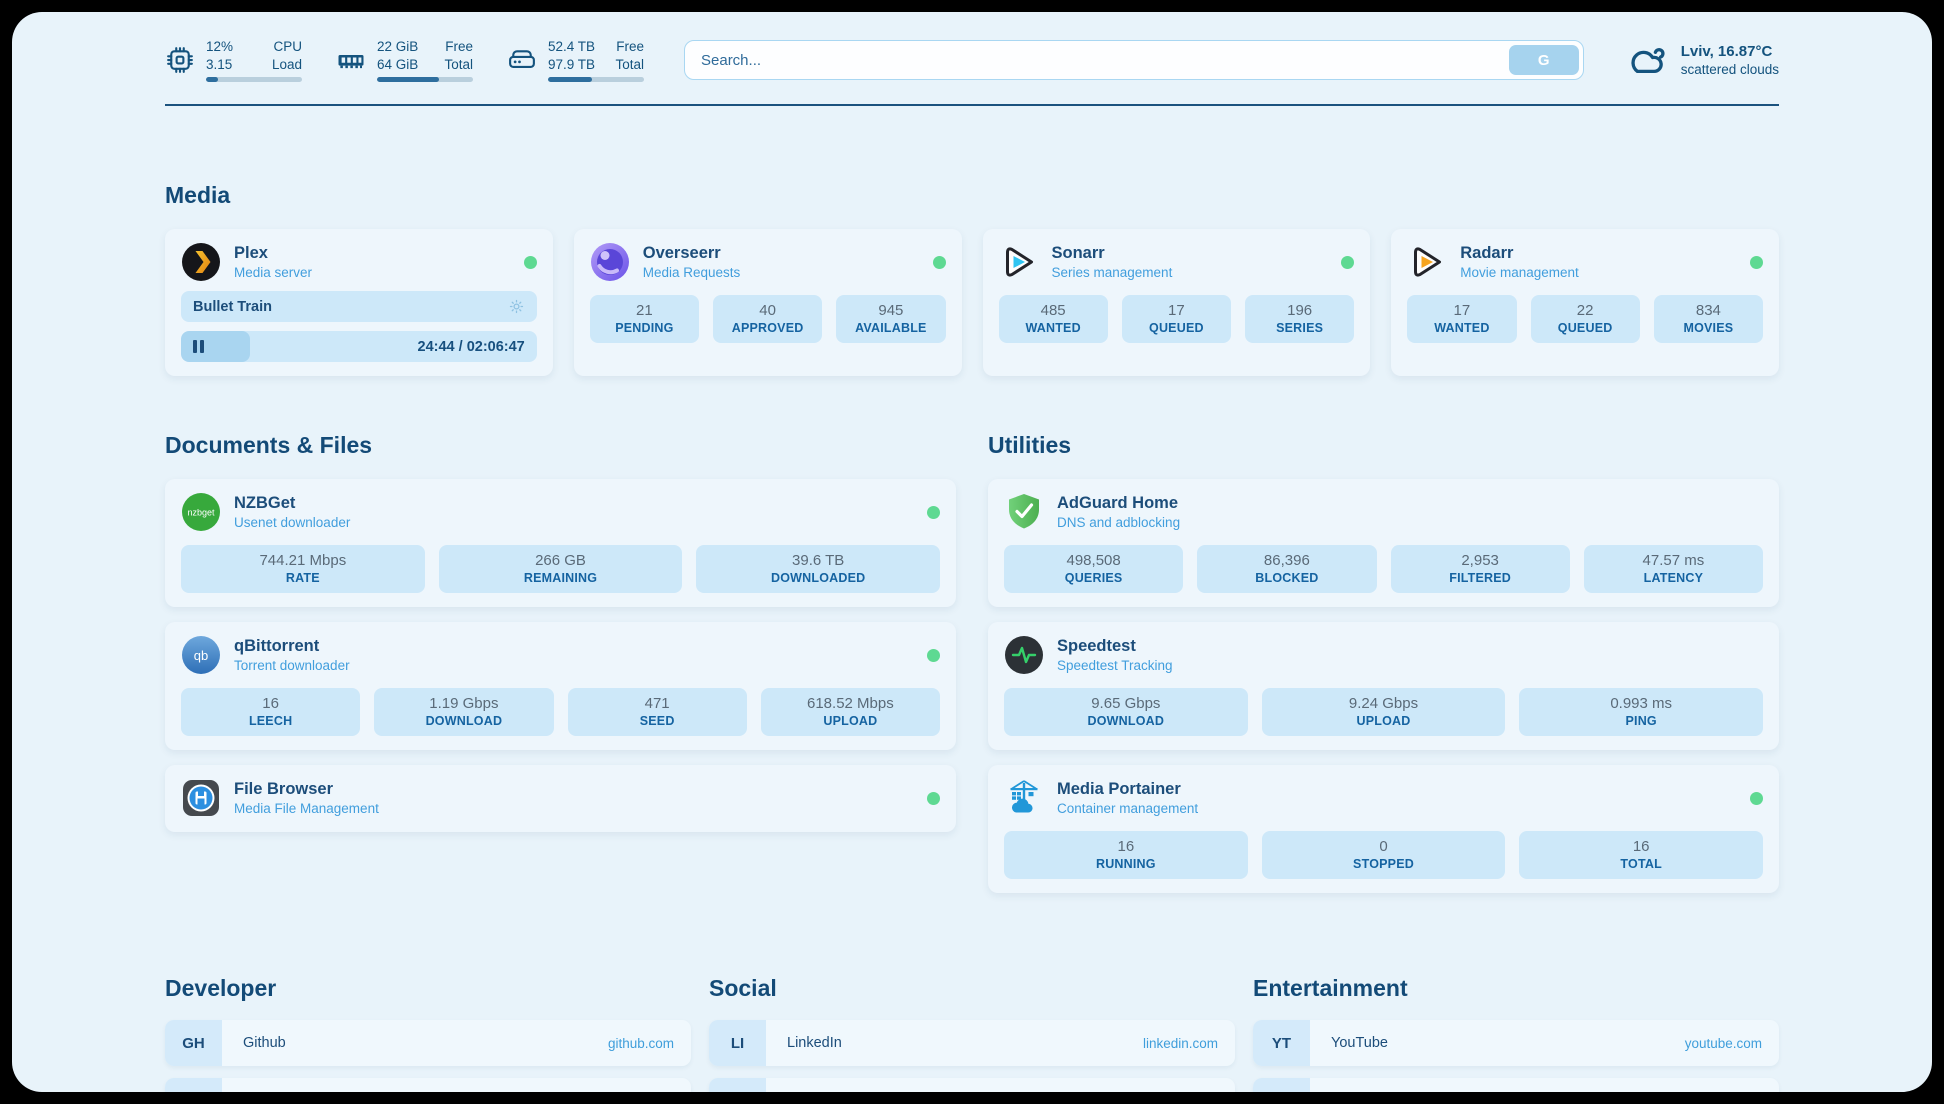 This screenshot has width=1944, height=1104. What do you see at coordinates (286, 64) in the screenshot?
I see `cpu-load-label: Load` at bounding box center [286, 64].